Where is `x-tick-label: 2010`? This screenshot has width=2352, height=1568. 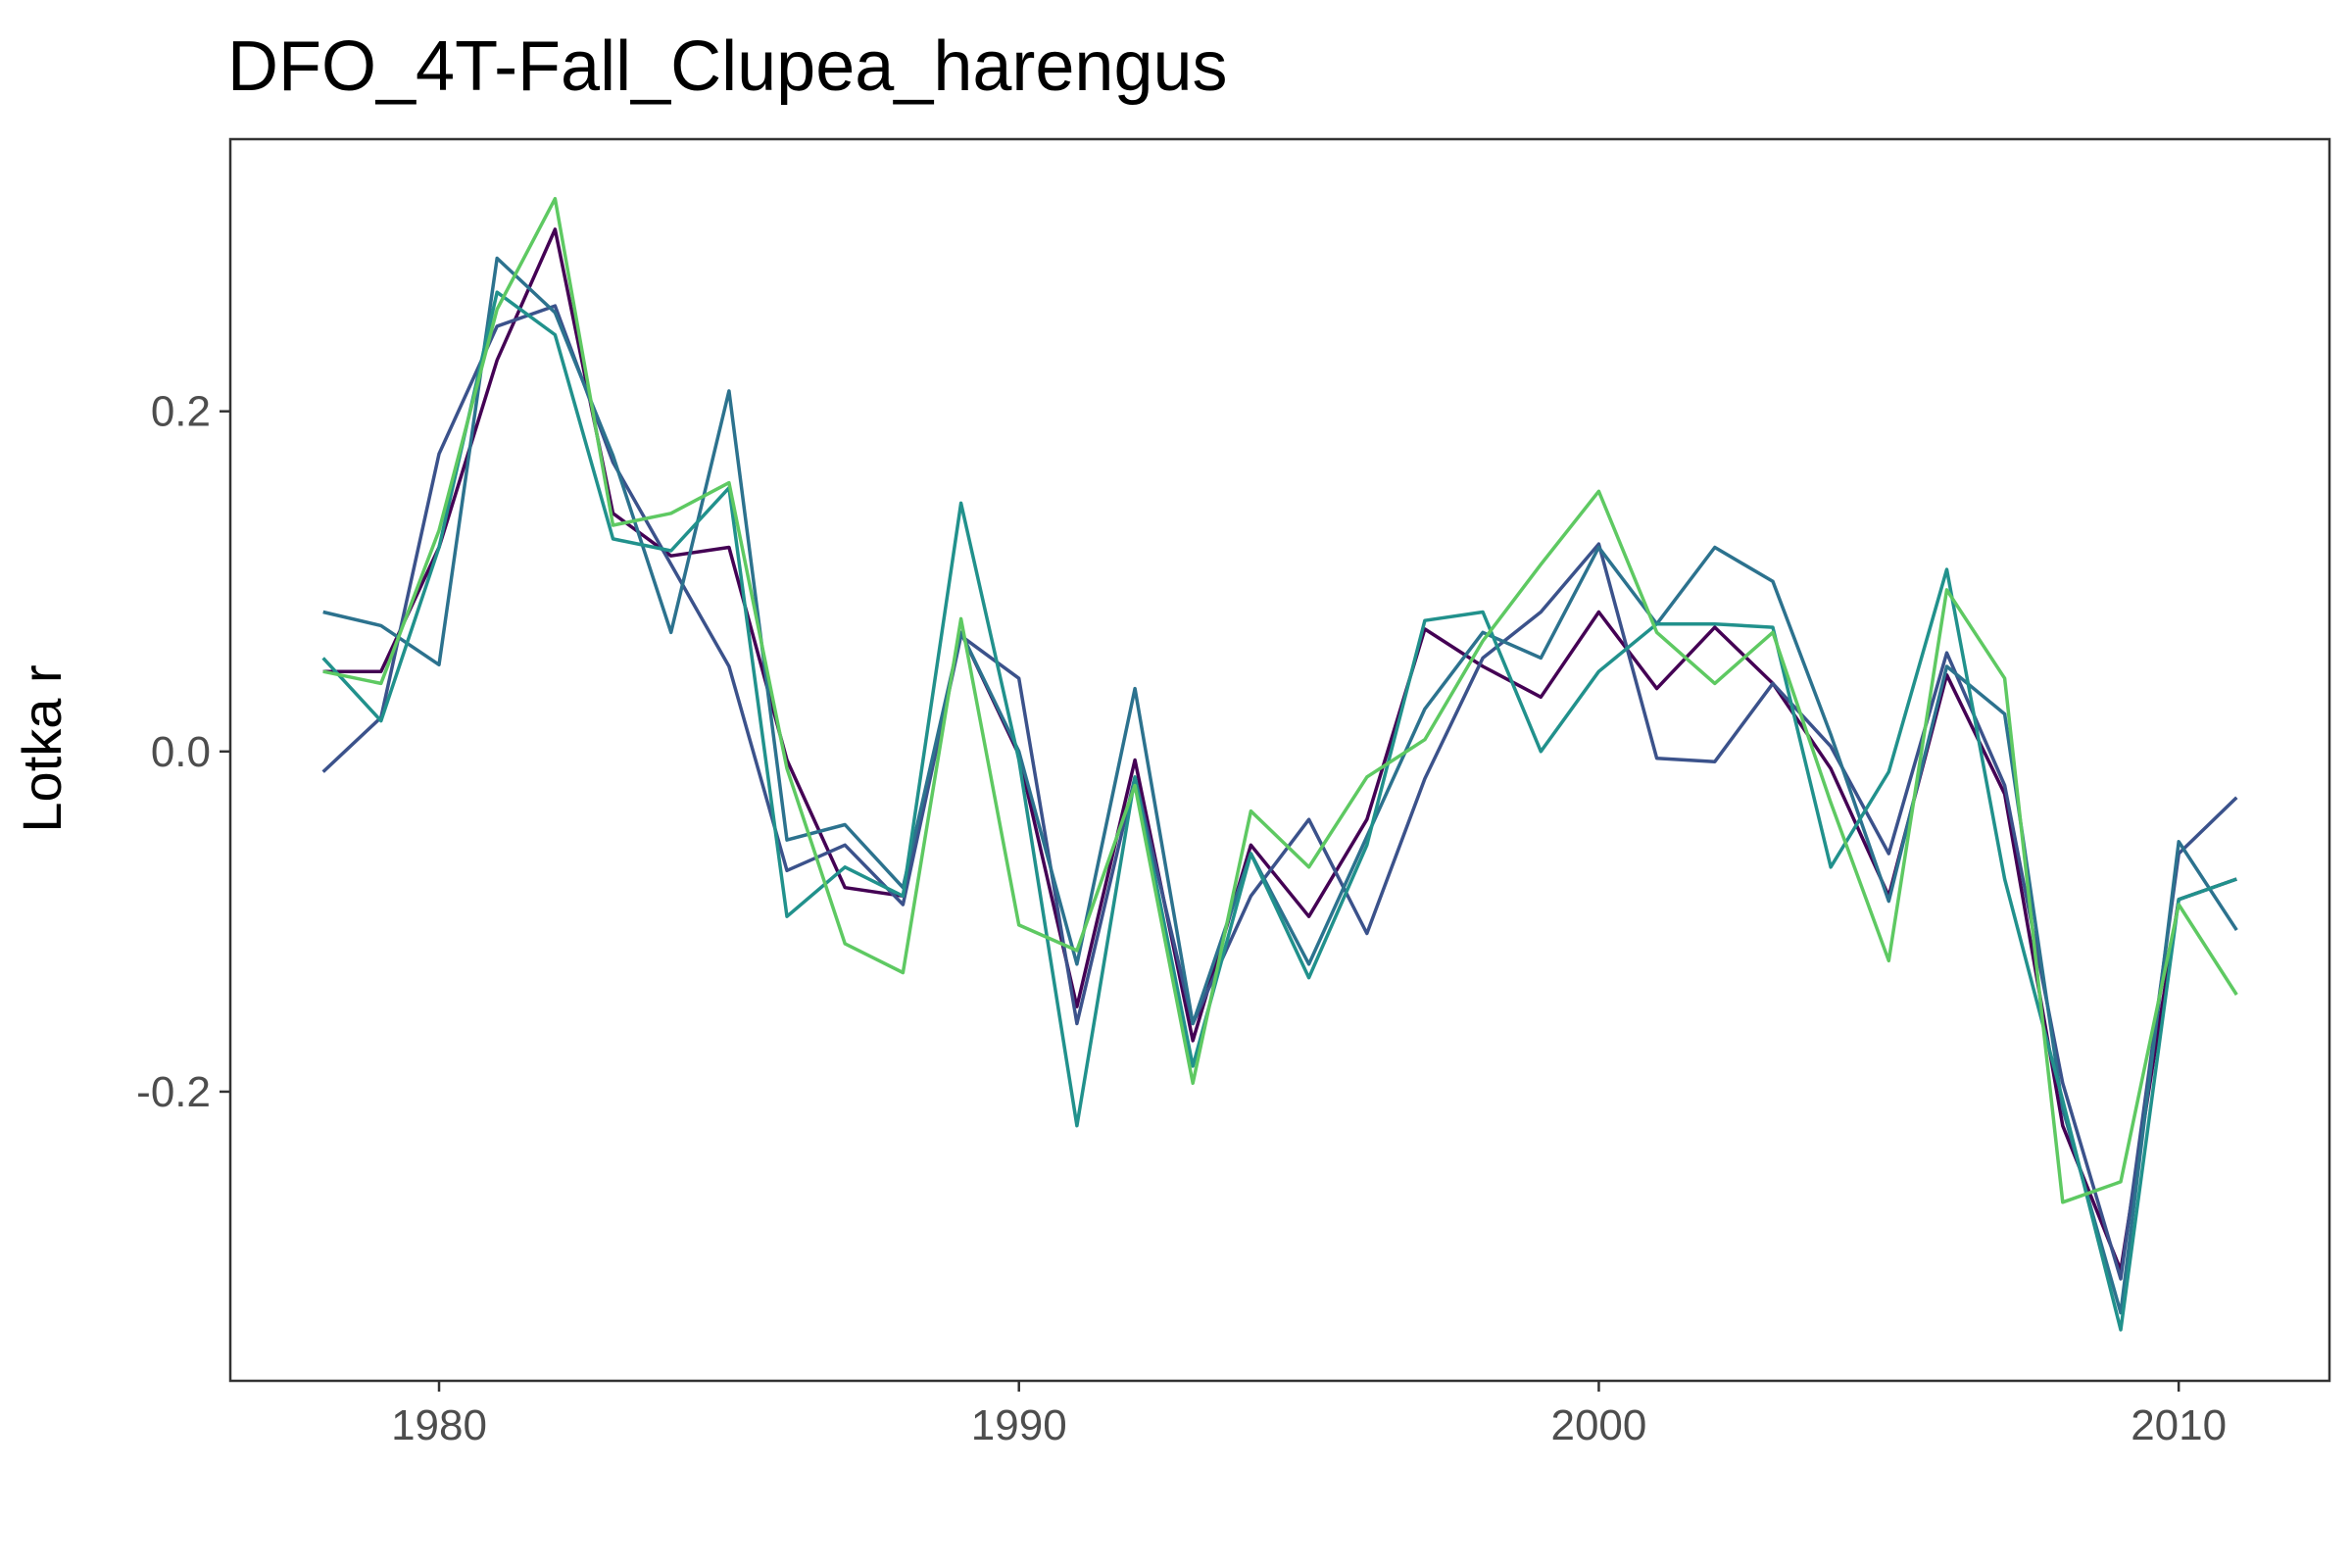 x-tick-label: 2010 is located at coordinates (2179, 1425).